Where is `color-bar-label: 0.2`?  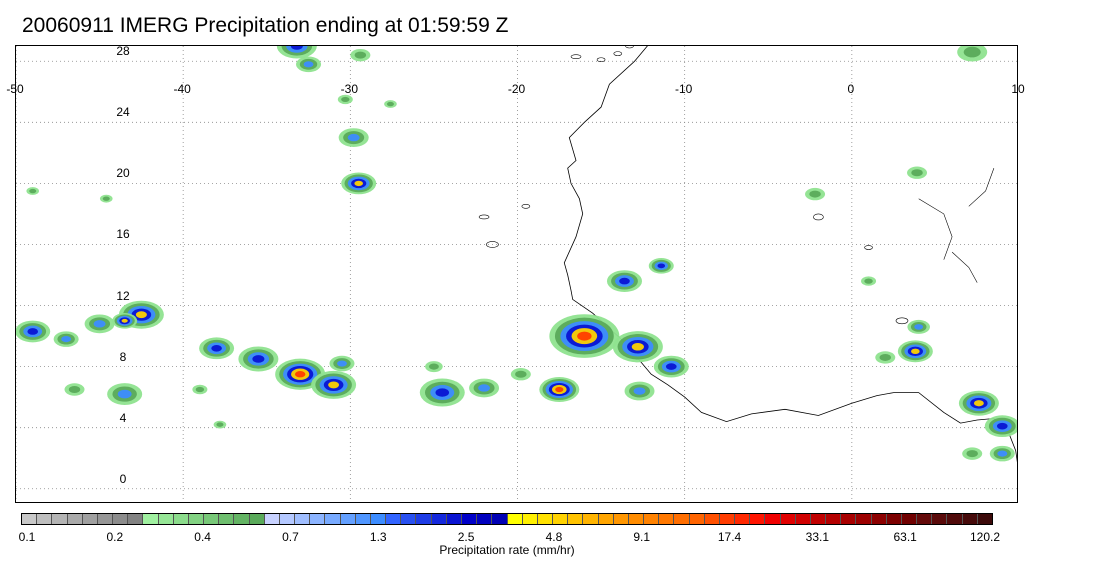
color-bar-label: 0.2 is located at coordinates (115, 537).